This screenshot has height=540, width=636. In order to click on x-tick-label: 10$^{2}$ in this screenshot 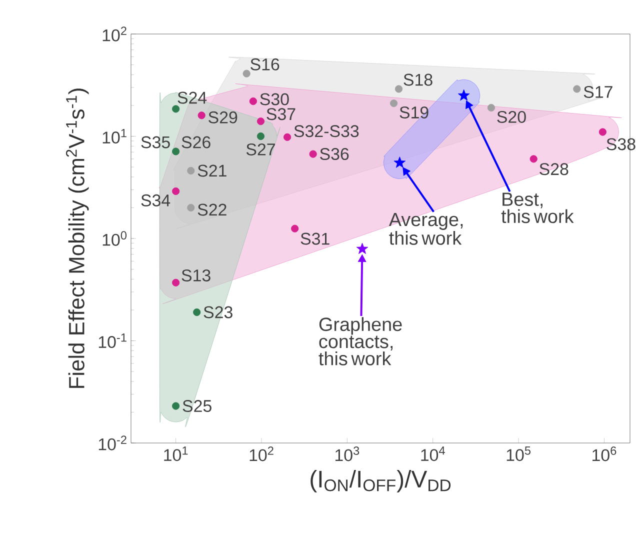, I will do `click(262, 454)`.